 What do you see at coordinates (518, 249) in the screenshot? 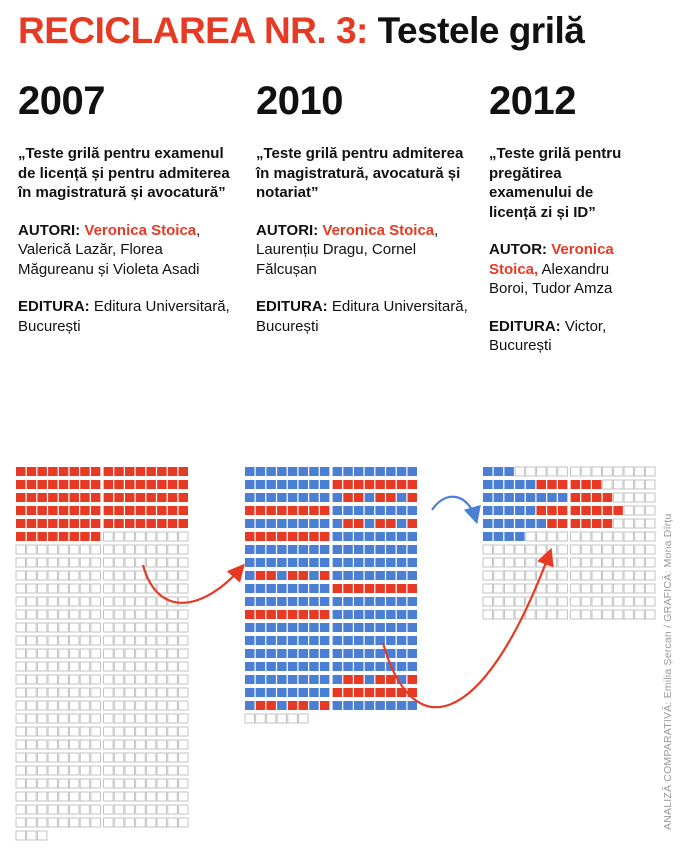
I see `authors-label: AUTOR:` at bounding box center [518, 249].